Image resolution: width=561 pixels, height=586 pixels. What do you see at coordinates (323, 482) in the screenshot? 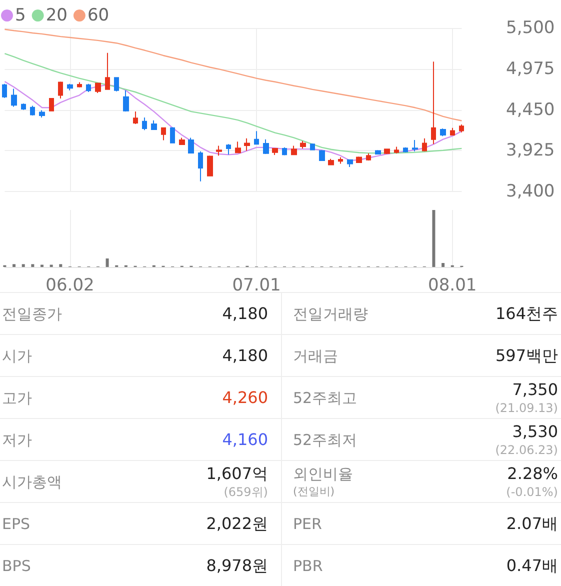
I see `category-label: 외인비율 (전일비)` at bounding box center [323, 482].